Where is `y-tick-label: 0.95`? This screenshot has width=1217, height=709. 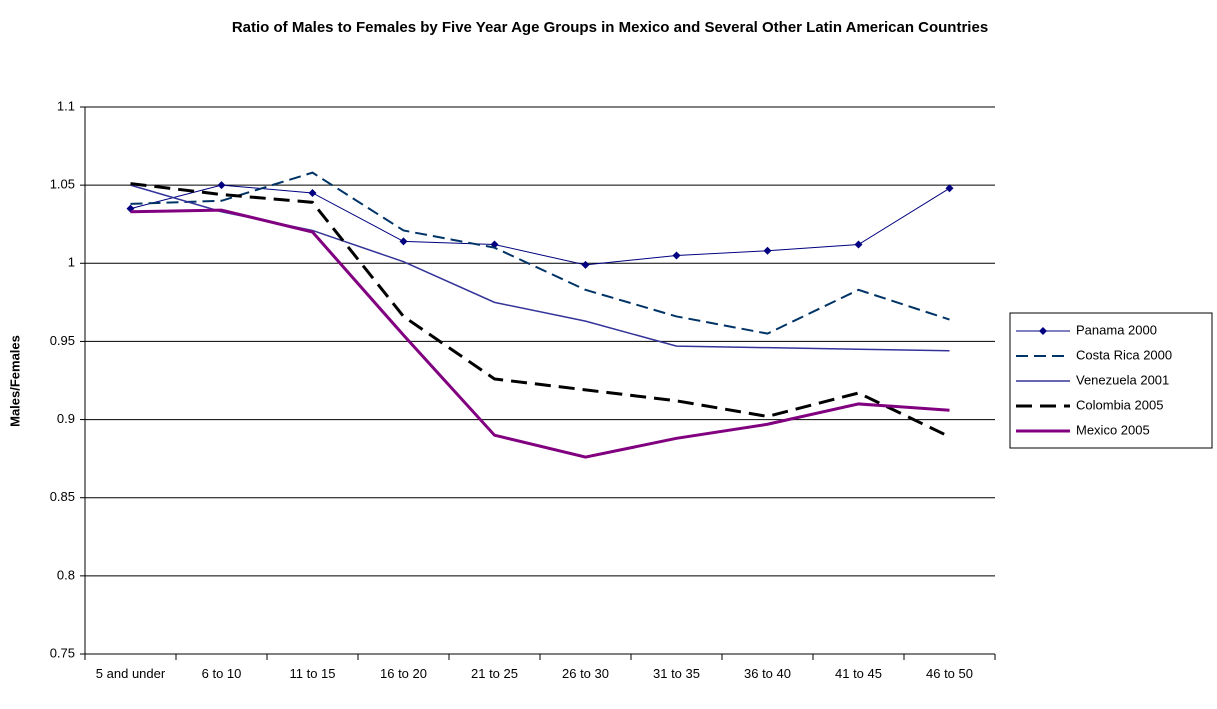
y-tick-label: 0.95 is located at coordinates (62, 340).